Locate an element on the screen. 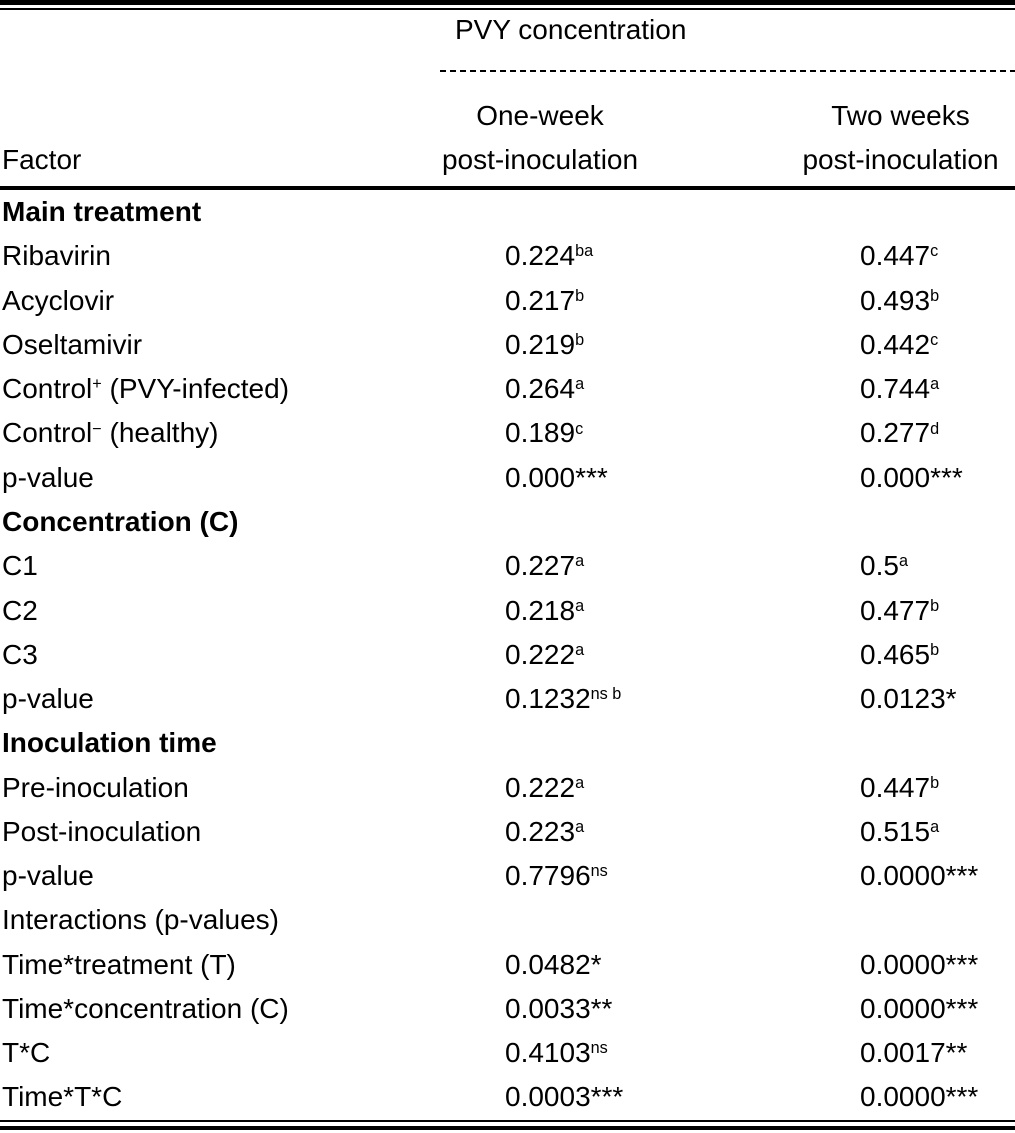 This screenshot has height=1133, width=1015. one-week-value: 0.218 is located at coordinates (540, 610).